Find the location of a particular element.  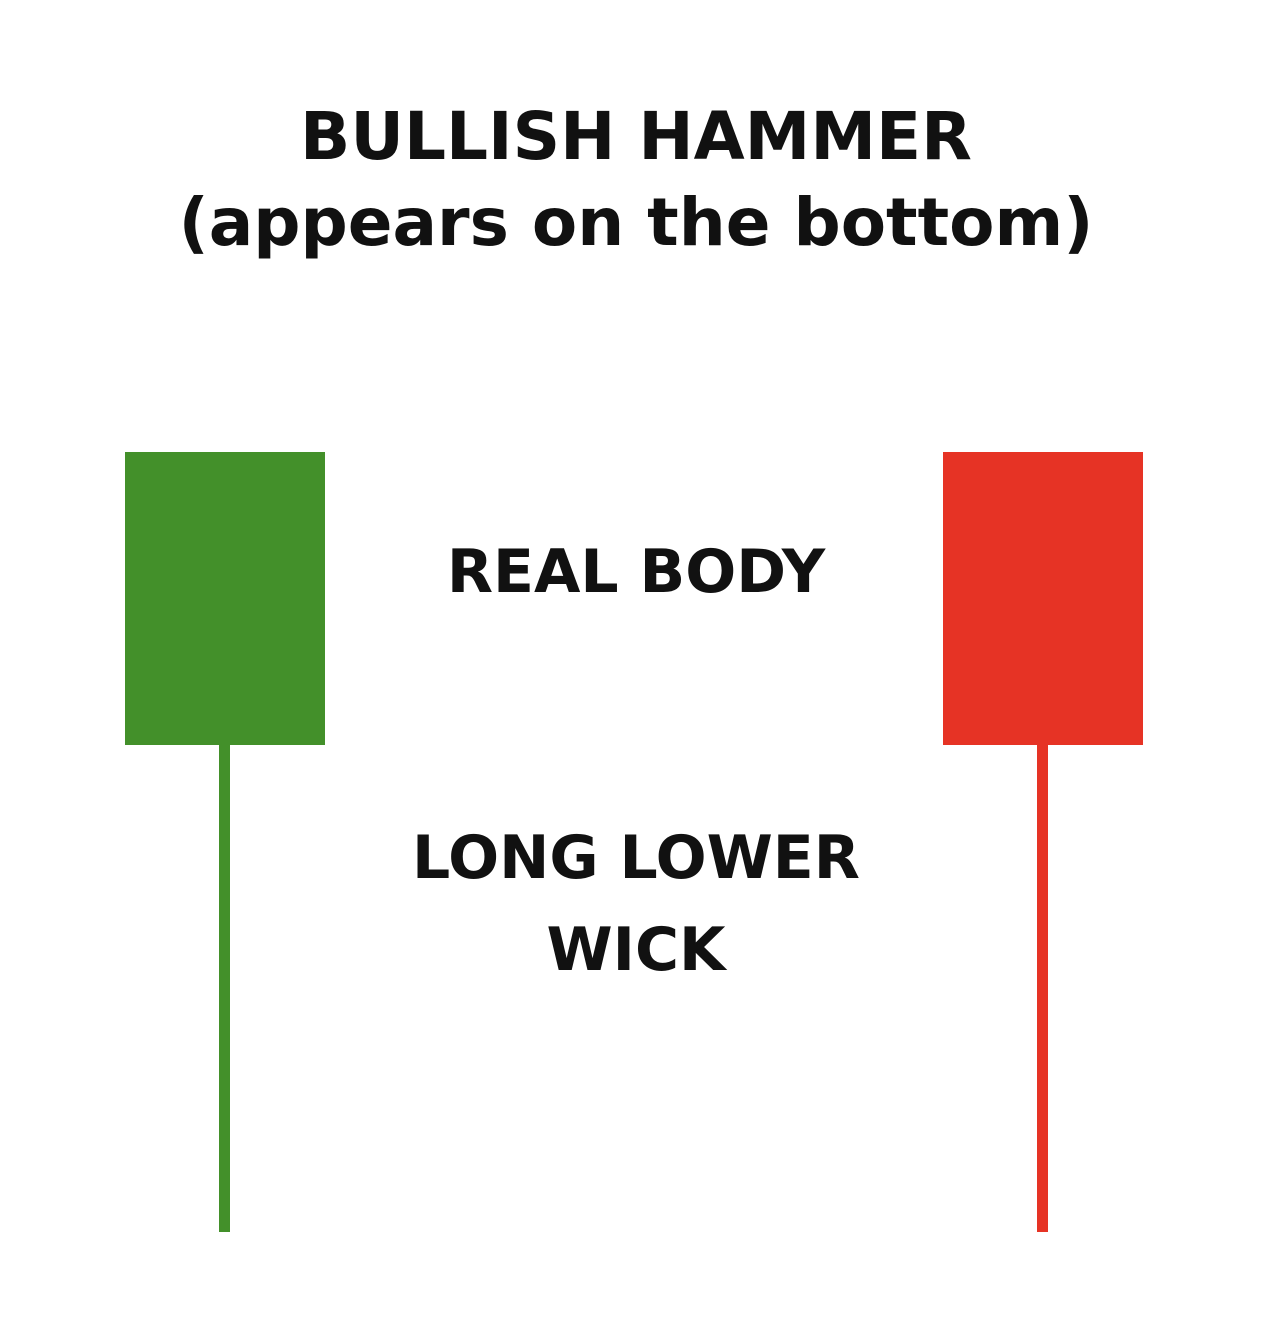

candle-left-wick is located at coordinates (224, 988).